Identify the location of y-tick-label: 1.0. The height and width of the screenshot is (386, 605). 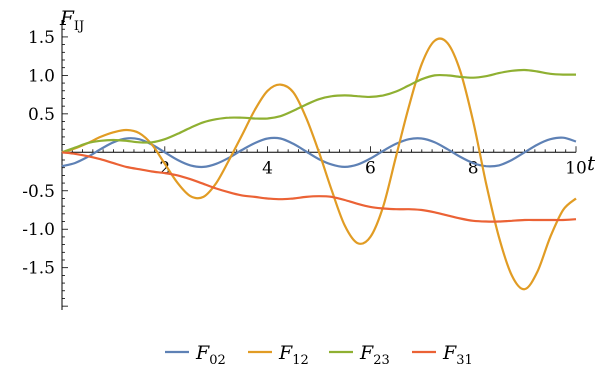
(41, 76).